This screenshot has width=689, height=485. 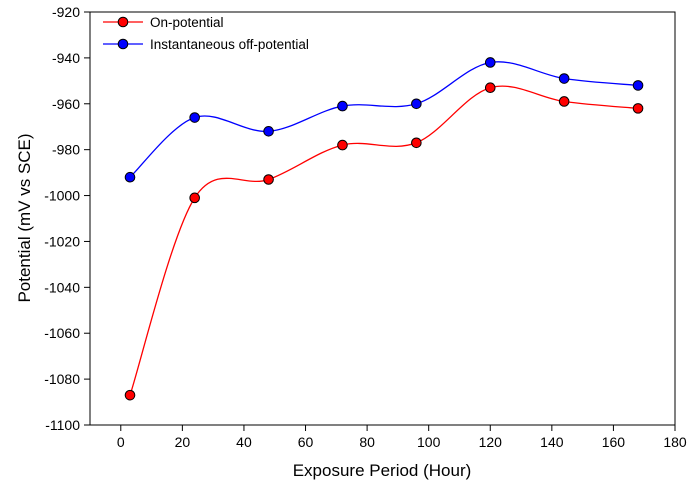 I want to click on y-tick-label: -1040, so click(x=62, y=287).